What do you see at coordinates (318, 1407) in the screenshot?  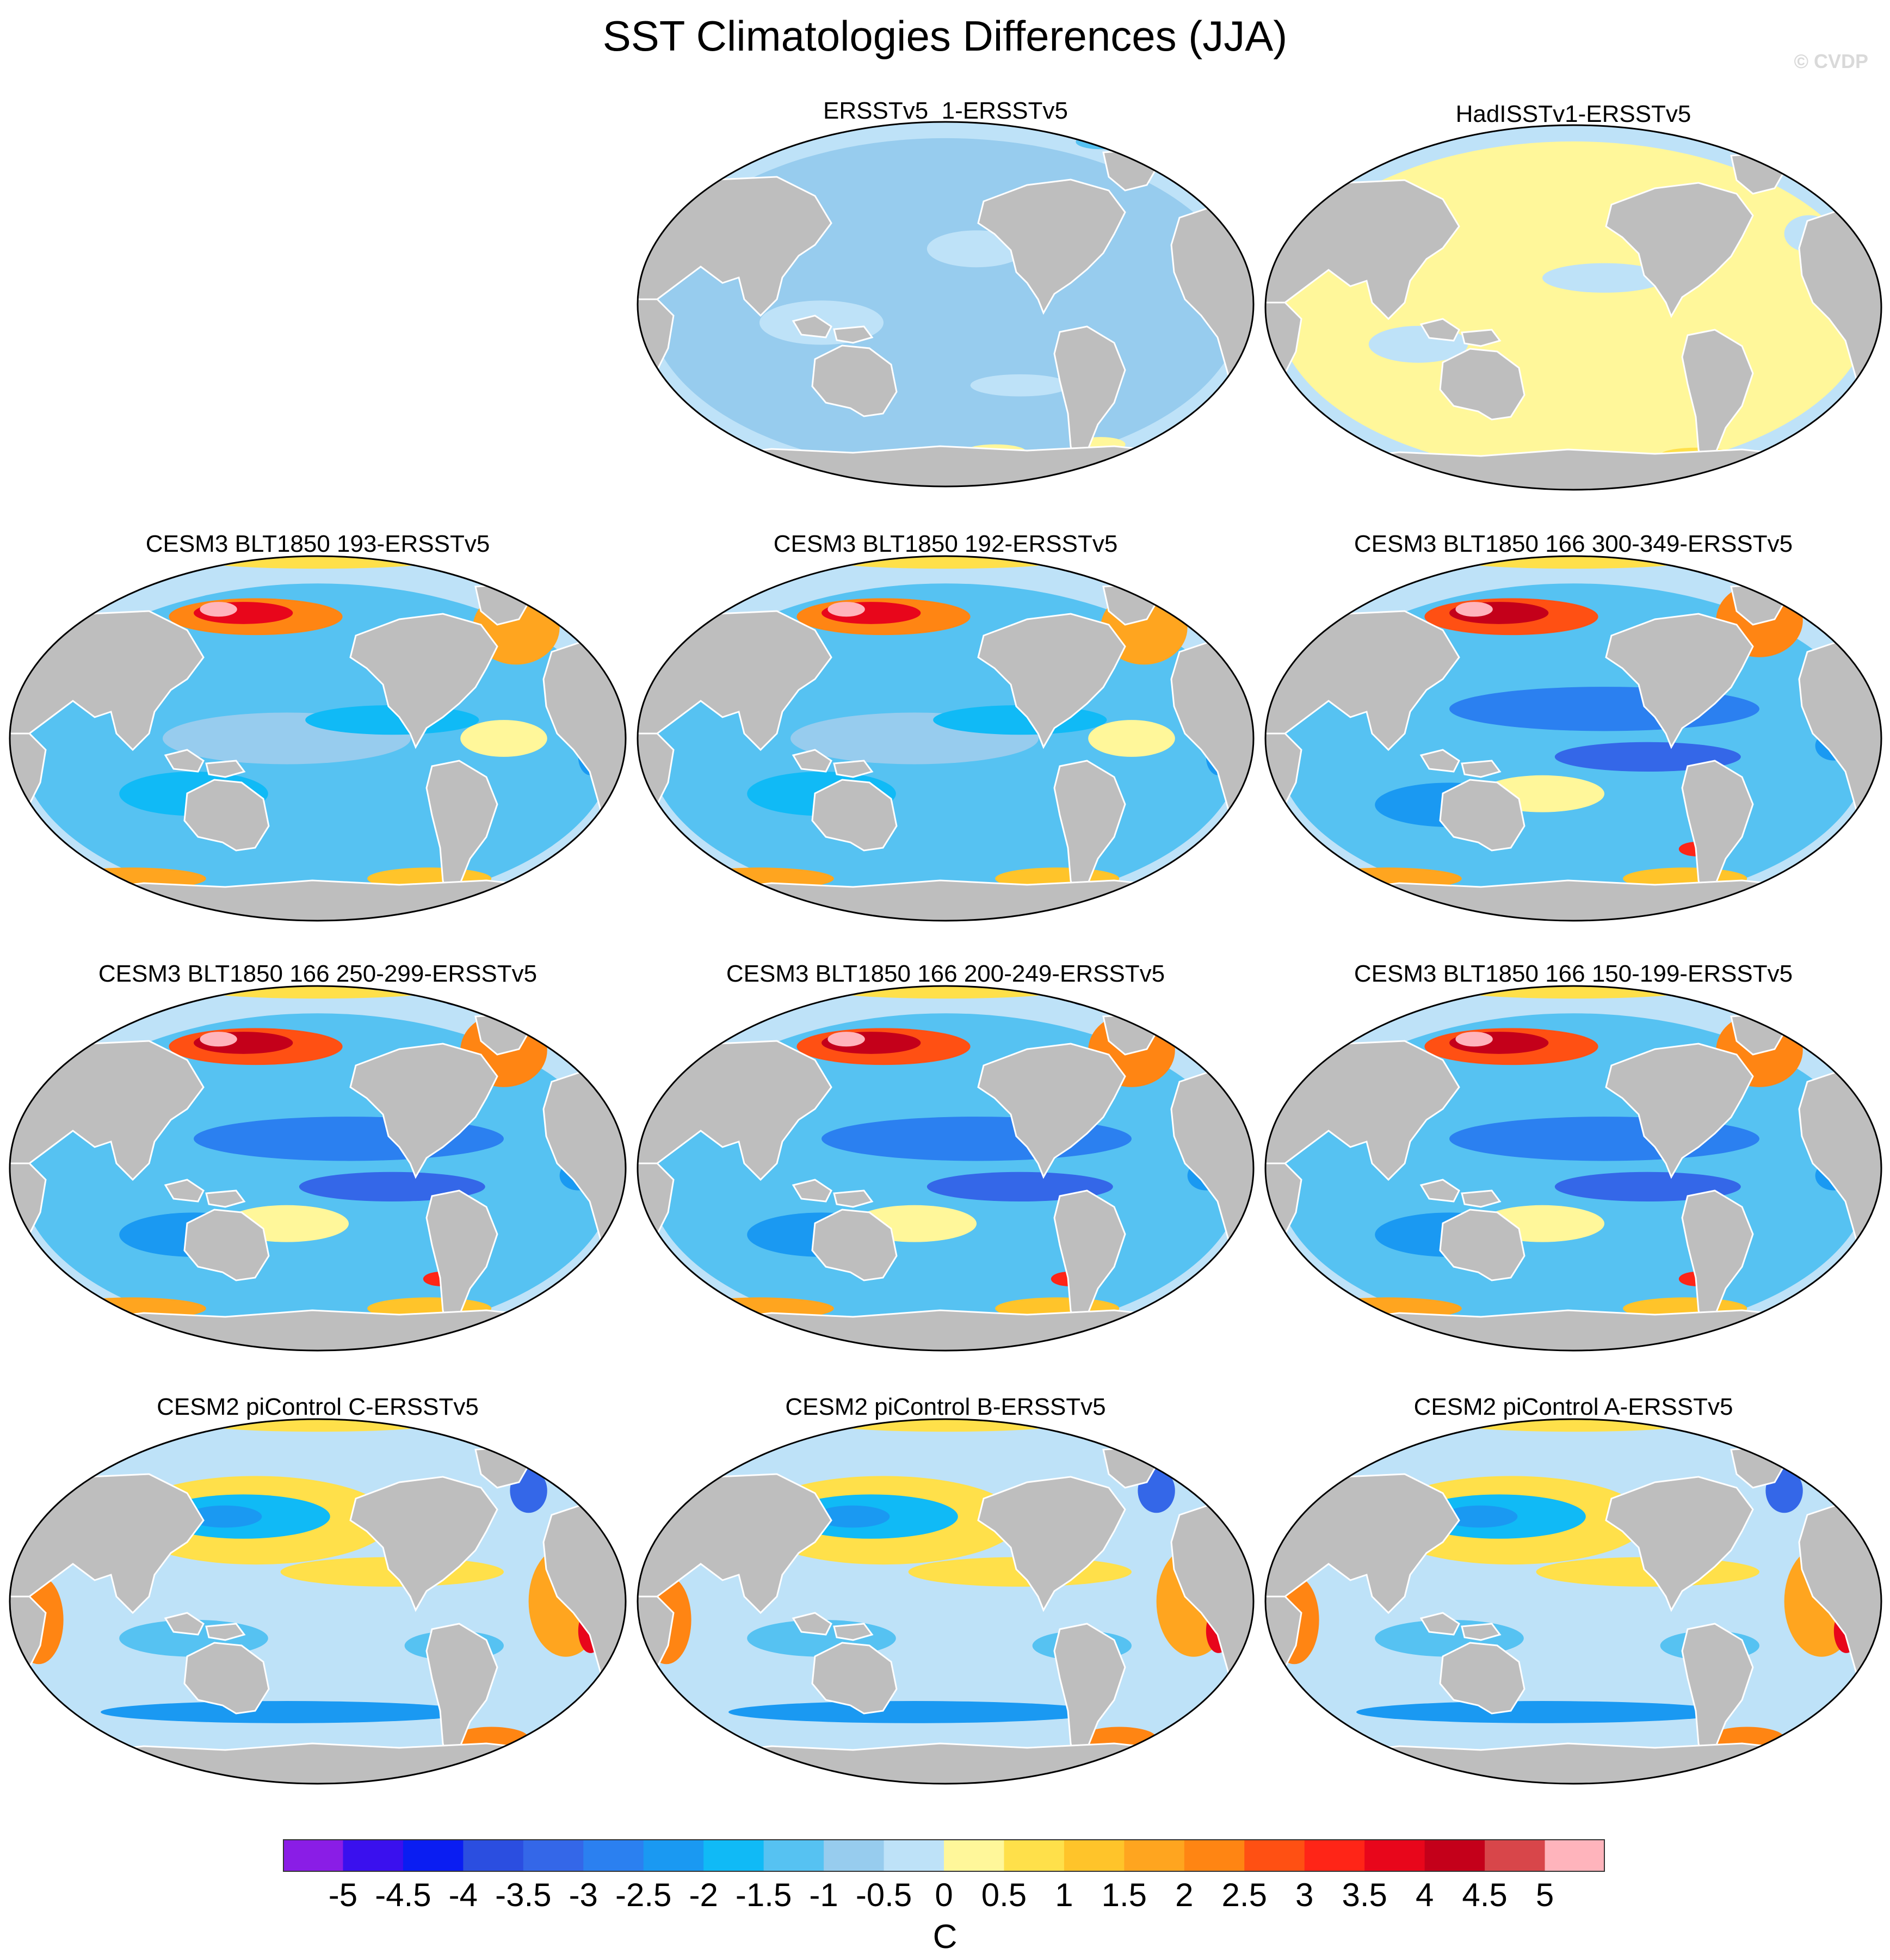 I see `panel-title: CESM2 piControl C-ERSSTv5` at bounding box center [318, 1407].